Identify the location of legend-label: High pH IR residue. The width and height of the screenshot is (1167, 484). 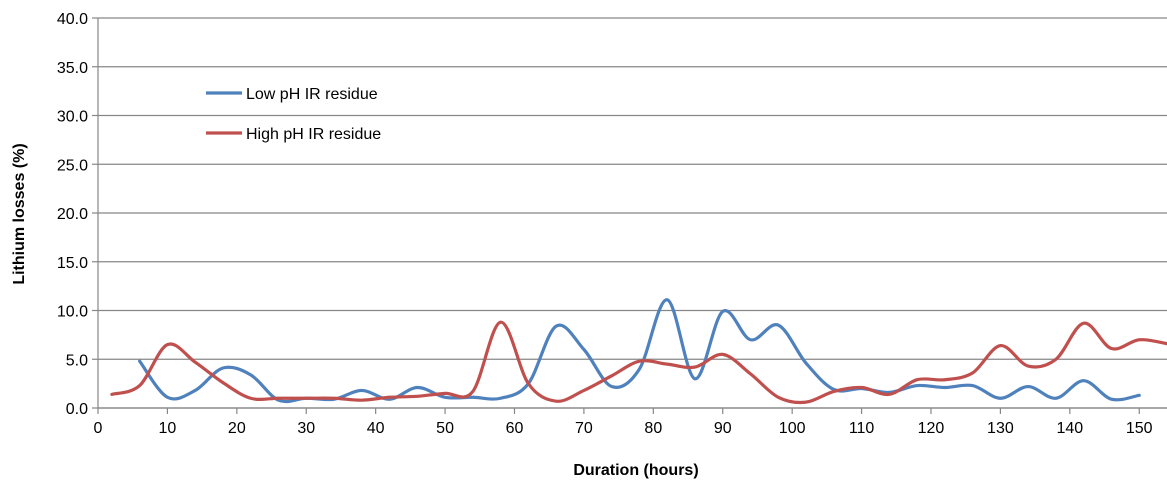
(313, 134).